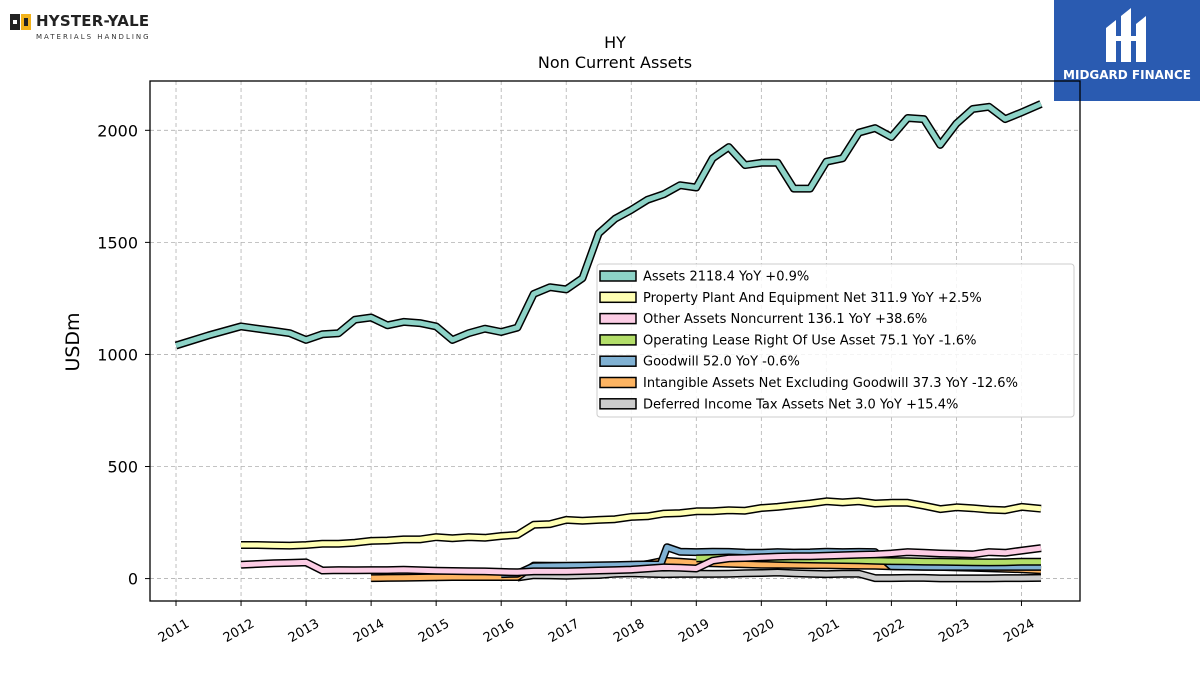 The width and height of the screenshot is (1200, 675). I want to click on x-tick-label: 2017, so click(564, 631).